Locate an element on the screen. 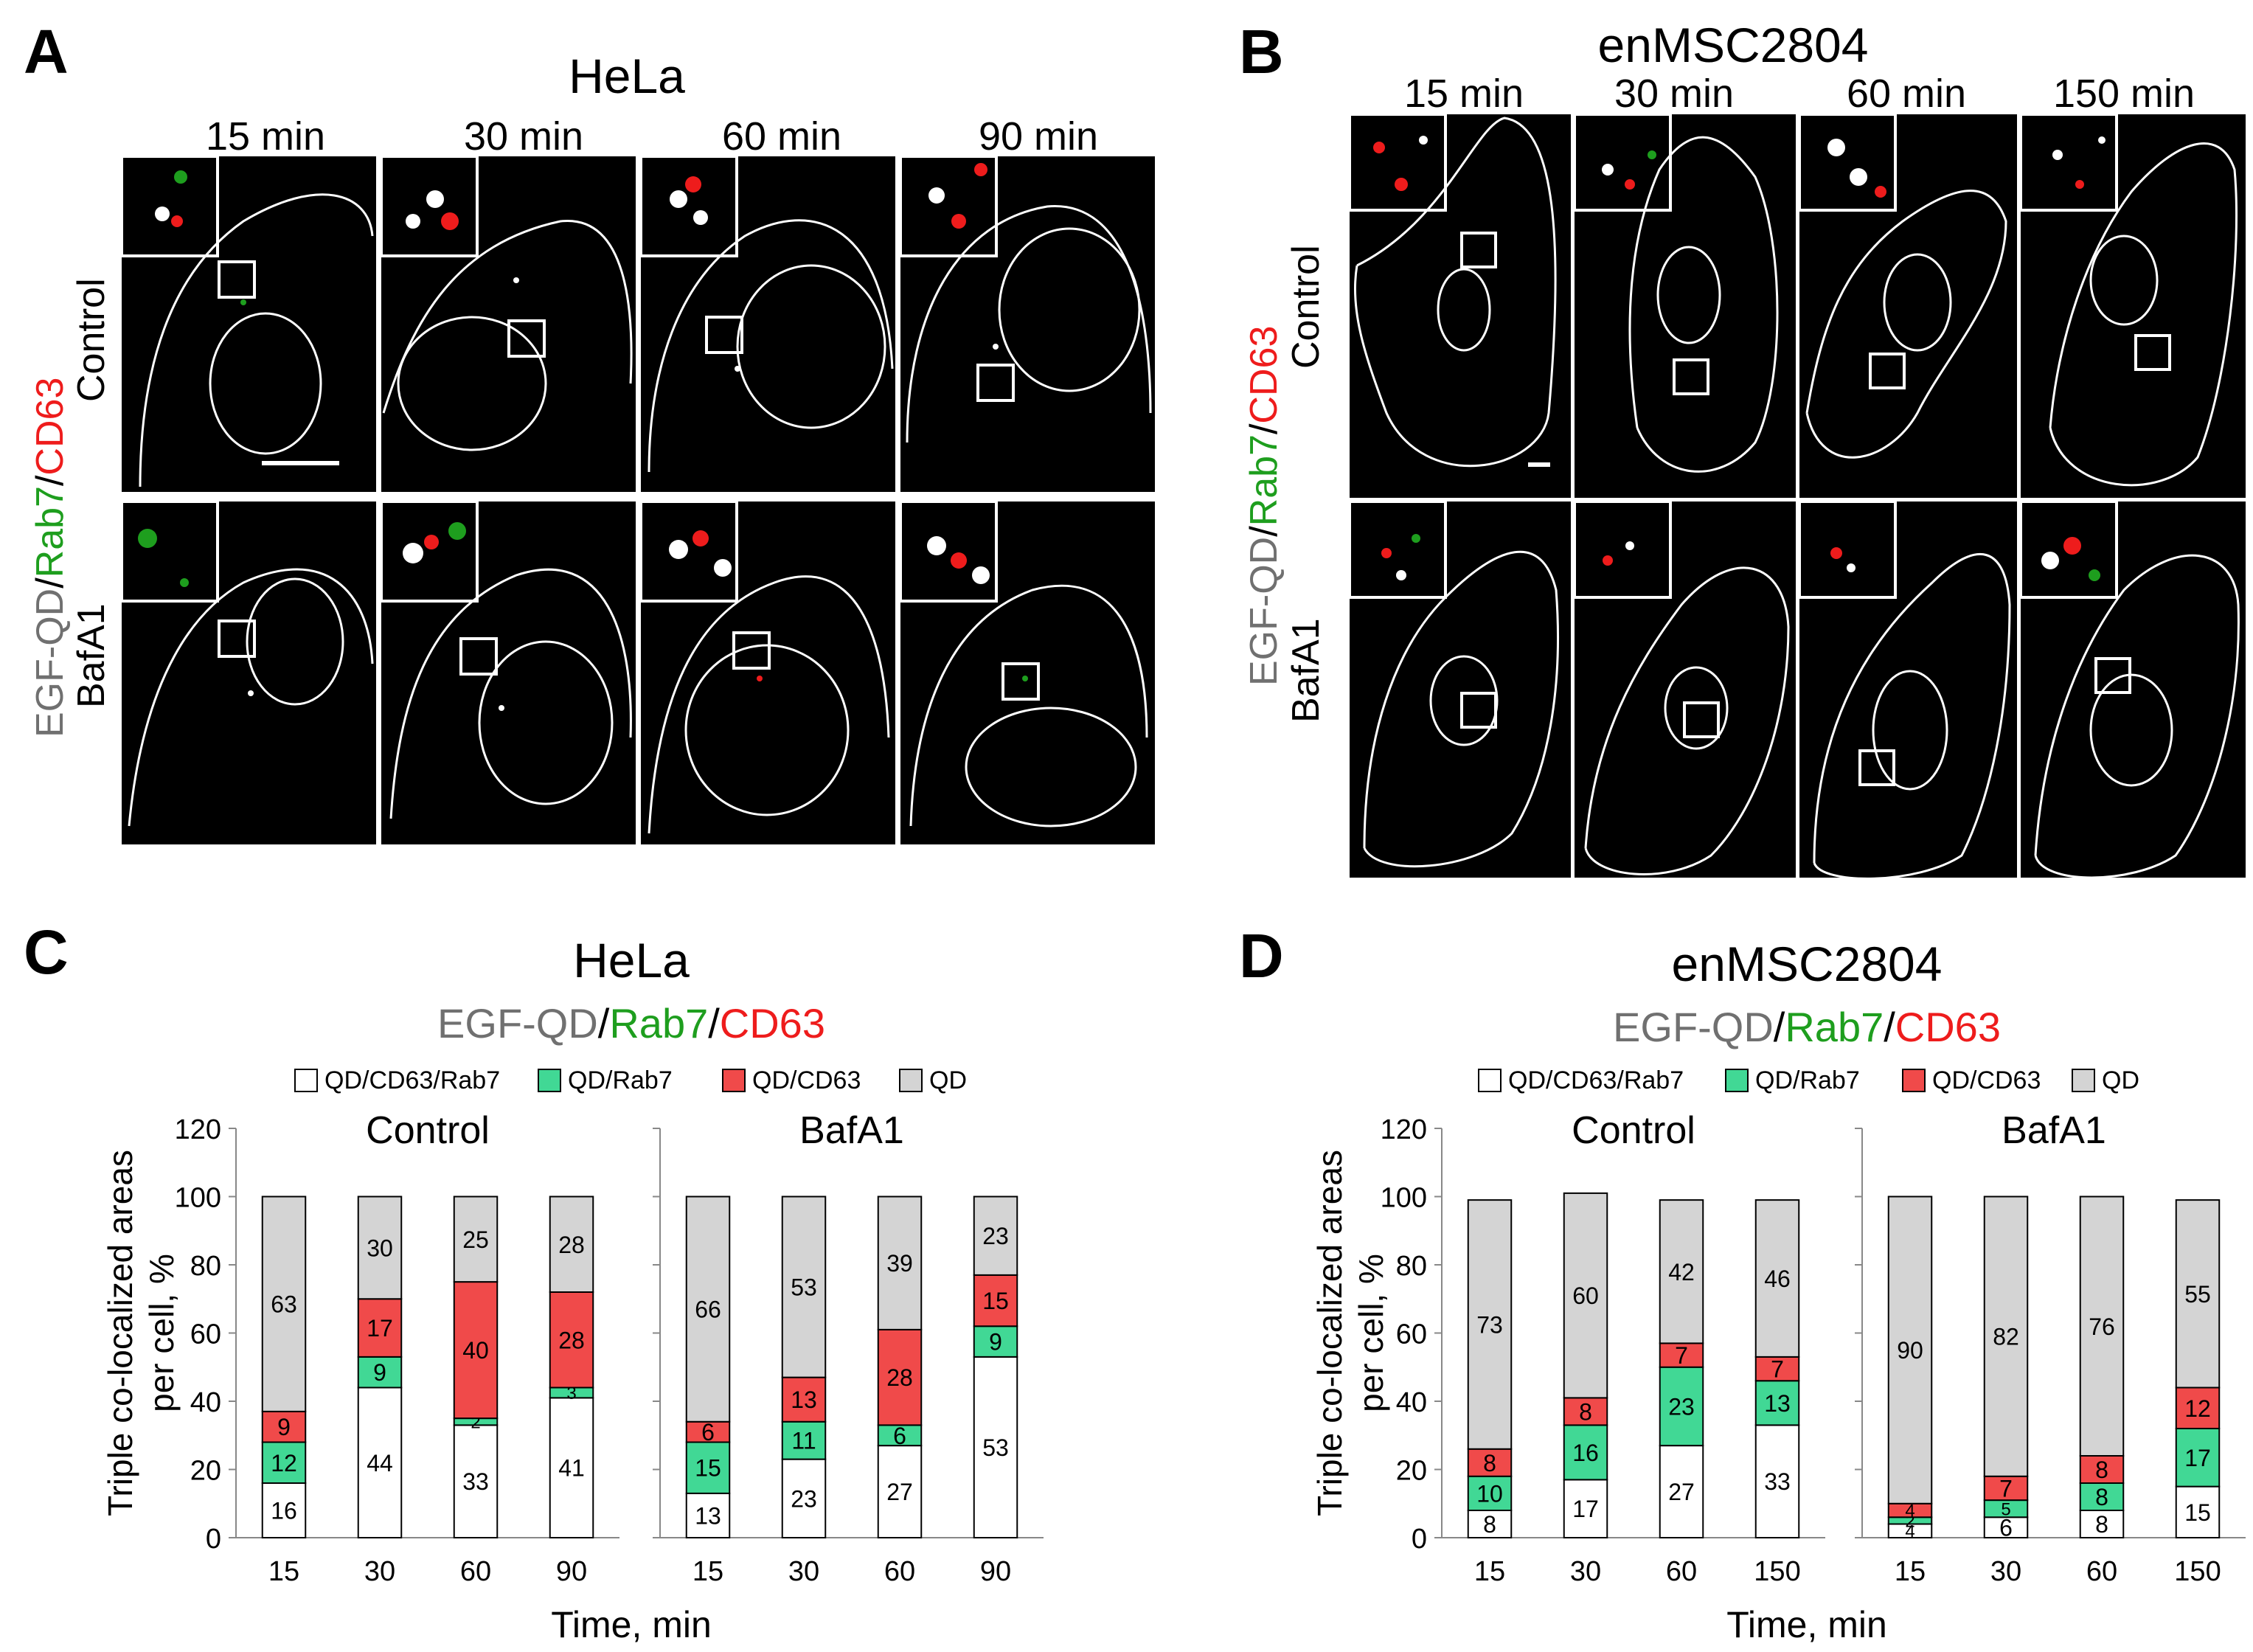  data-label: 4 is located at coordinates (1909, 1531).